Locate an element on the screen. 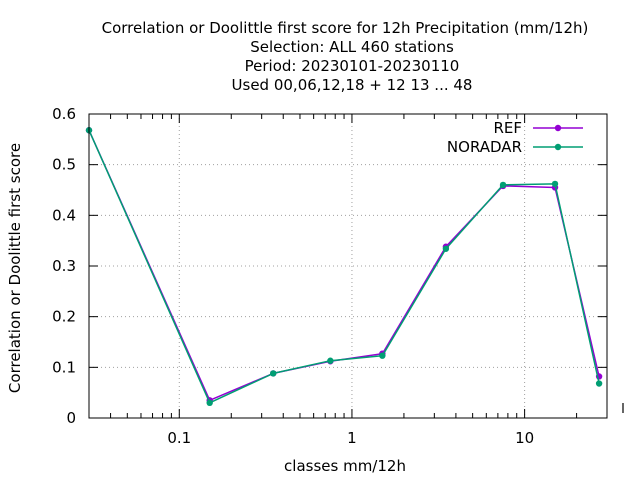  legend-marker-ref is located at coordinates (558, 128).